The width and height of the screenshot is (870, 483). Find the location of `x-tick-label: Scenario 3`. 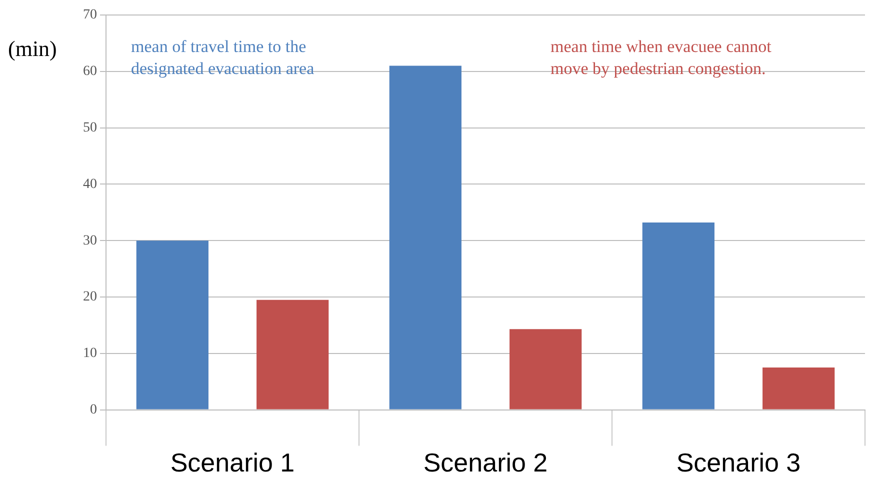

x-tick-label: Scenario 3 is located at coordinates (738, 463).